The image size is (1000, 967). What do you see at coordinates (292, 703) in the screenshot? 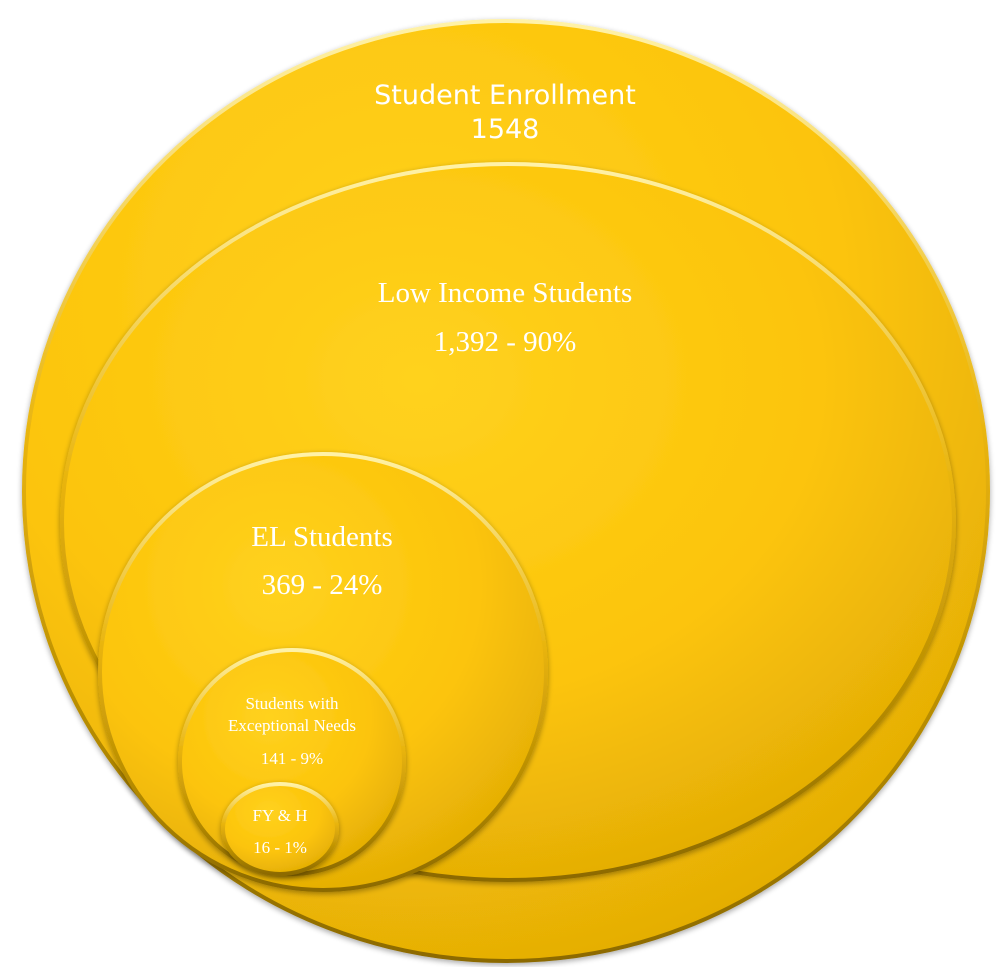
I see `exceptional-label-line1: Students with` at bounding box center [292, 703].